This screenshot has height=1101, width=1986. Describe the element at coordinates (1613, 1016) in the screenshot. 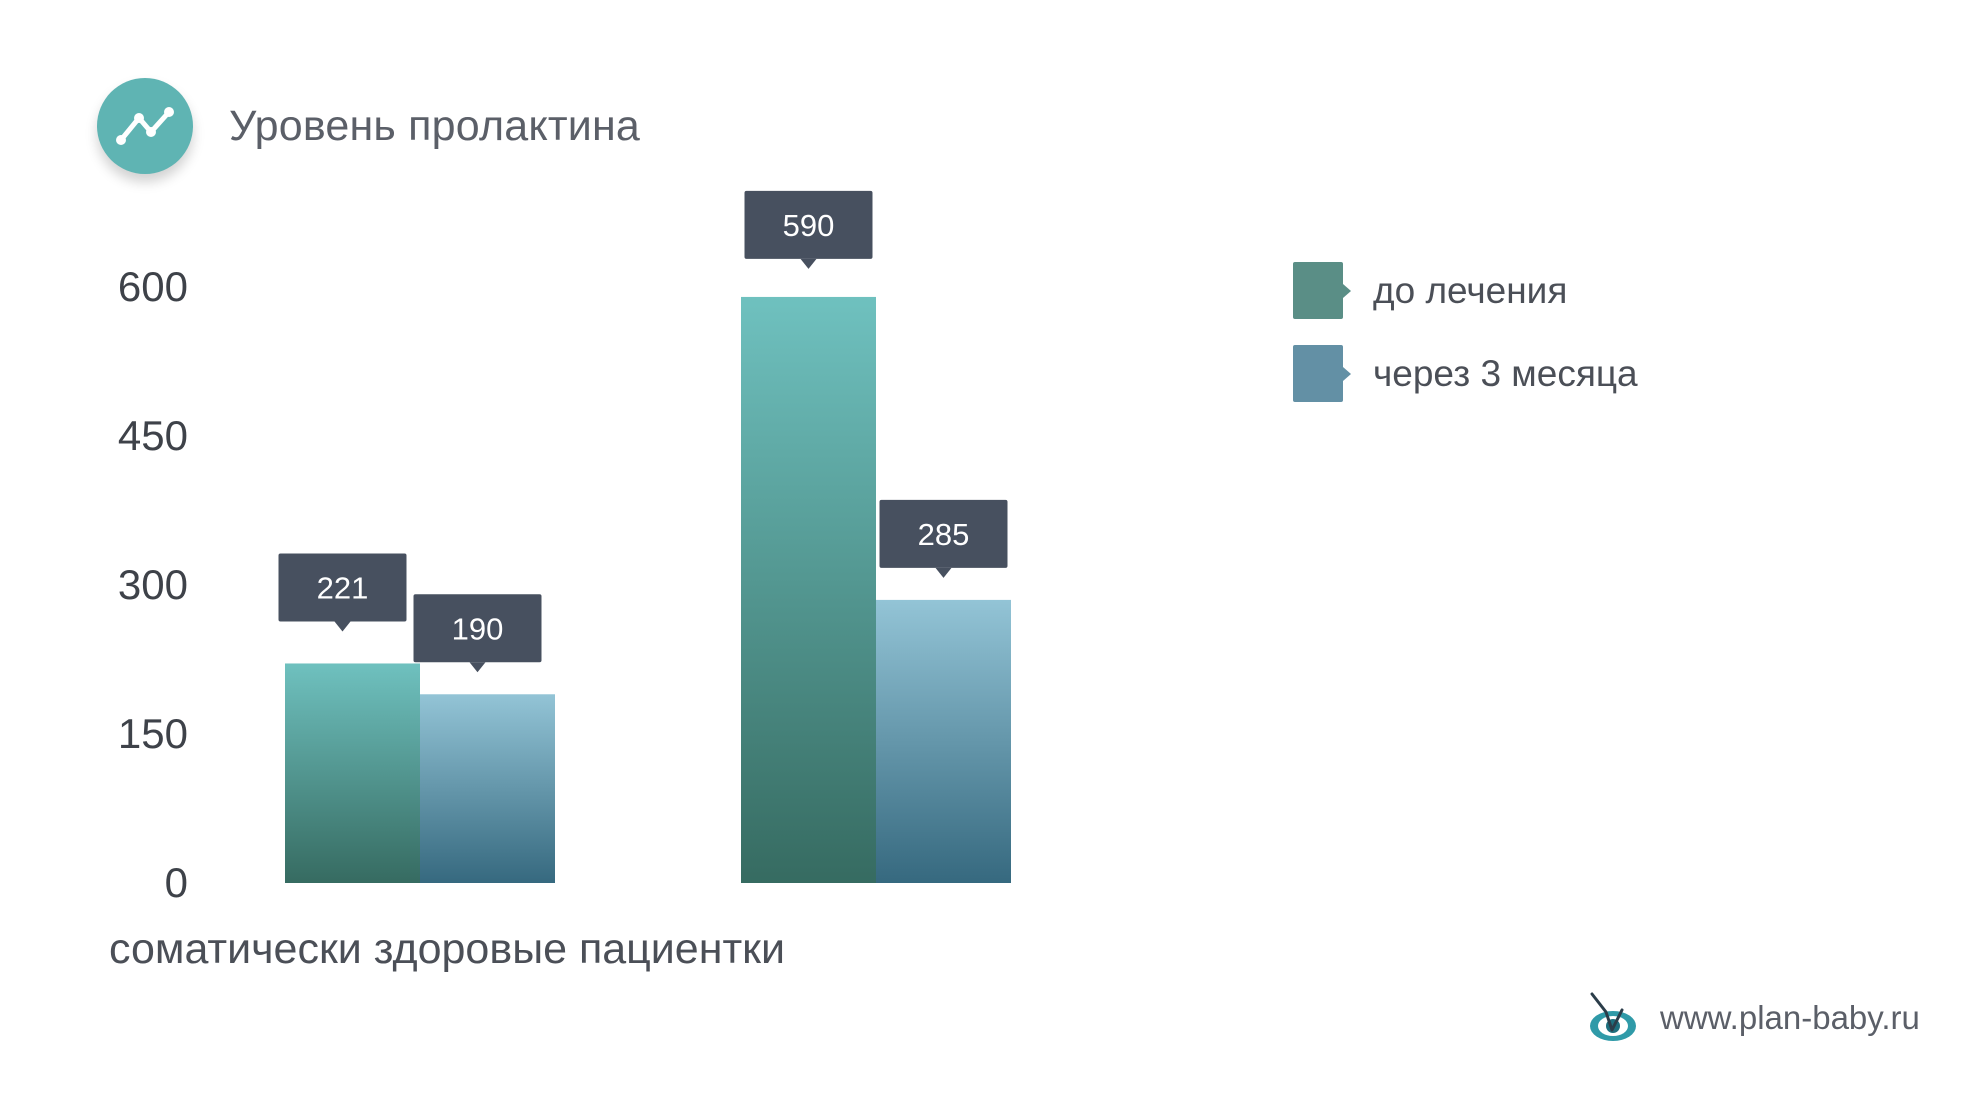

I see `eye-logo-icon` at that location.